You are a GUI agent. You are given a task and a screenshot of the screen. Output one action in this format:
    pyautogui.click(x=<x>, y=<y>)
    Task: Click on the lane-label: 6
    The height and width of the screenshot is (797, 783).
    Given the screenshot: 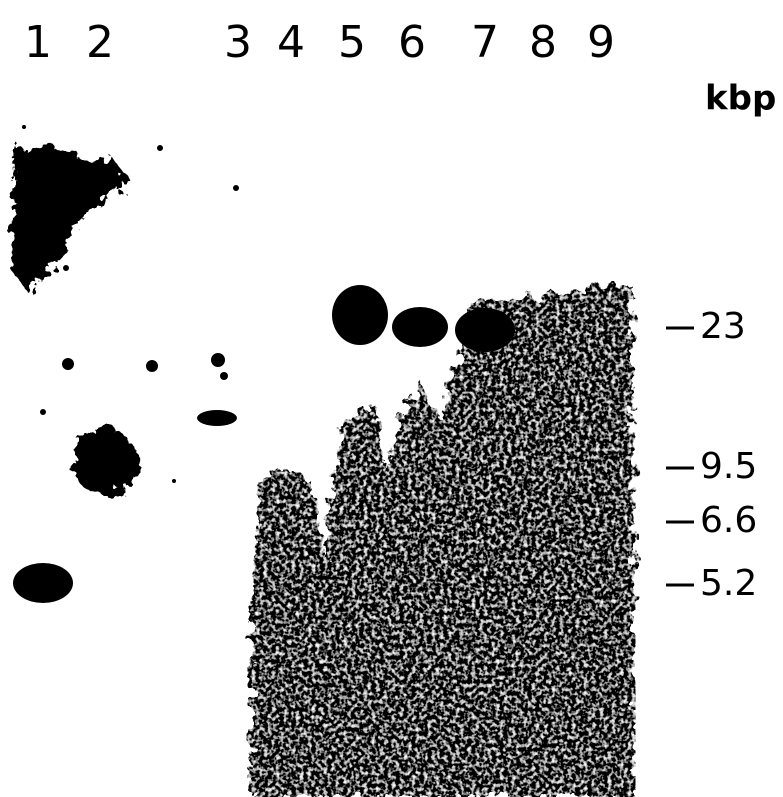 What is the action you would take?
    pyautogui.click(x=412, y=42)
    